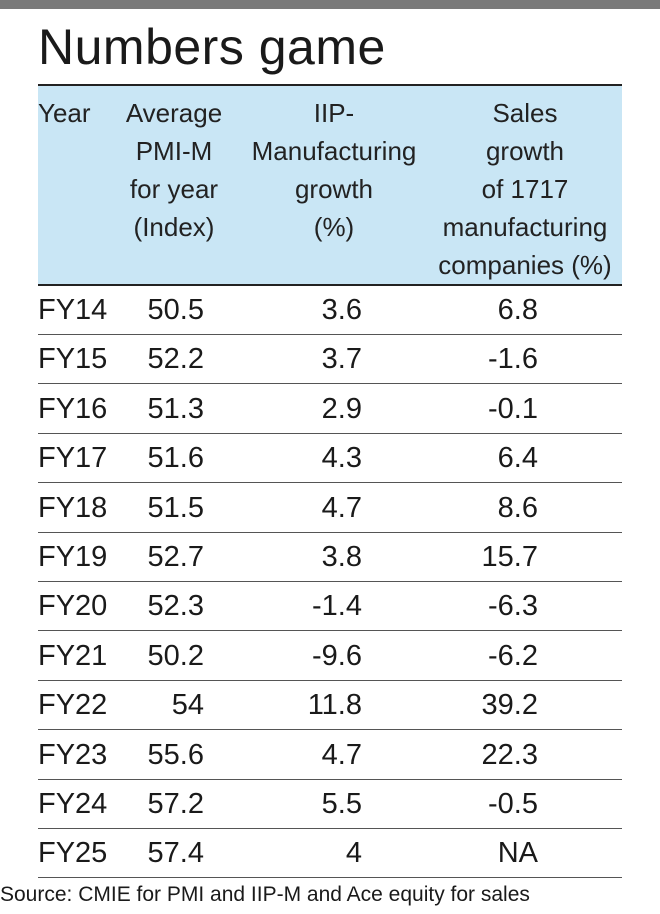  What do you see at coordinates (175, 655) in the screenshot?
I see `cell-pmi: 50.2` at bounding box center [175, 655].